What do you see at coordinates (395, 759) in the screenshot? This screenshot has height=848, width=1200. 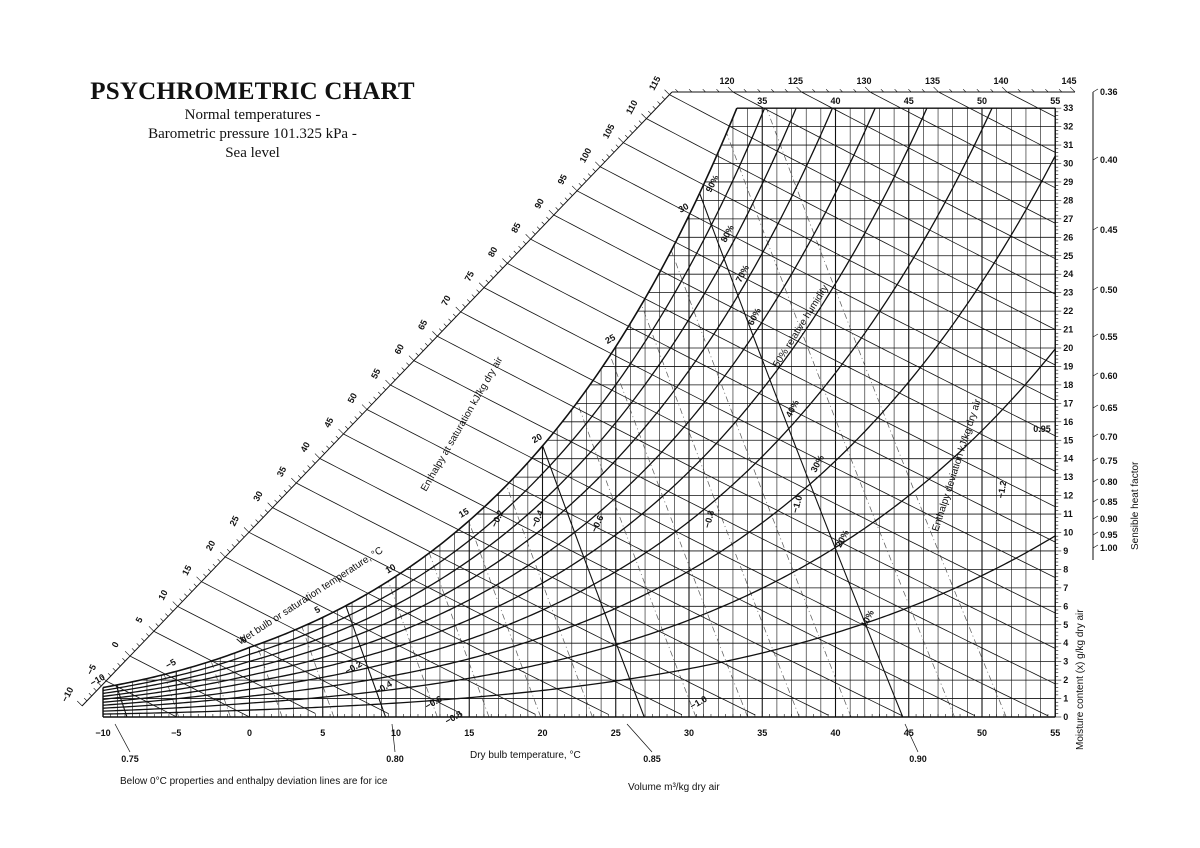 I see `volume-label: 0.80` at bounding box center [395, 759].